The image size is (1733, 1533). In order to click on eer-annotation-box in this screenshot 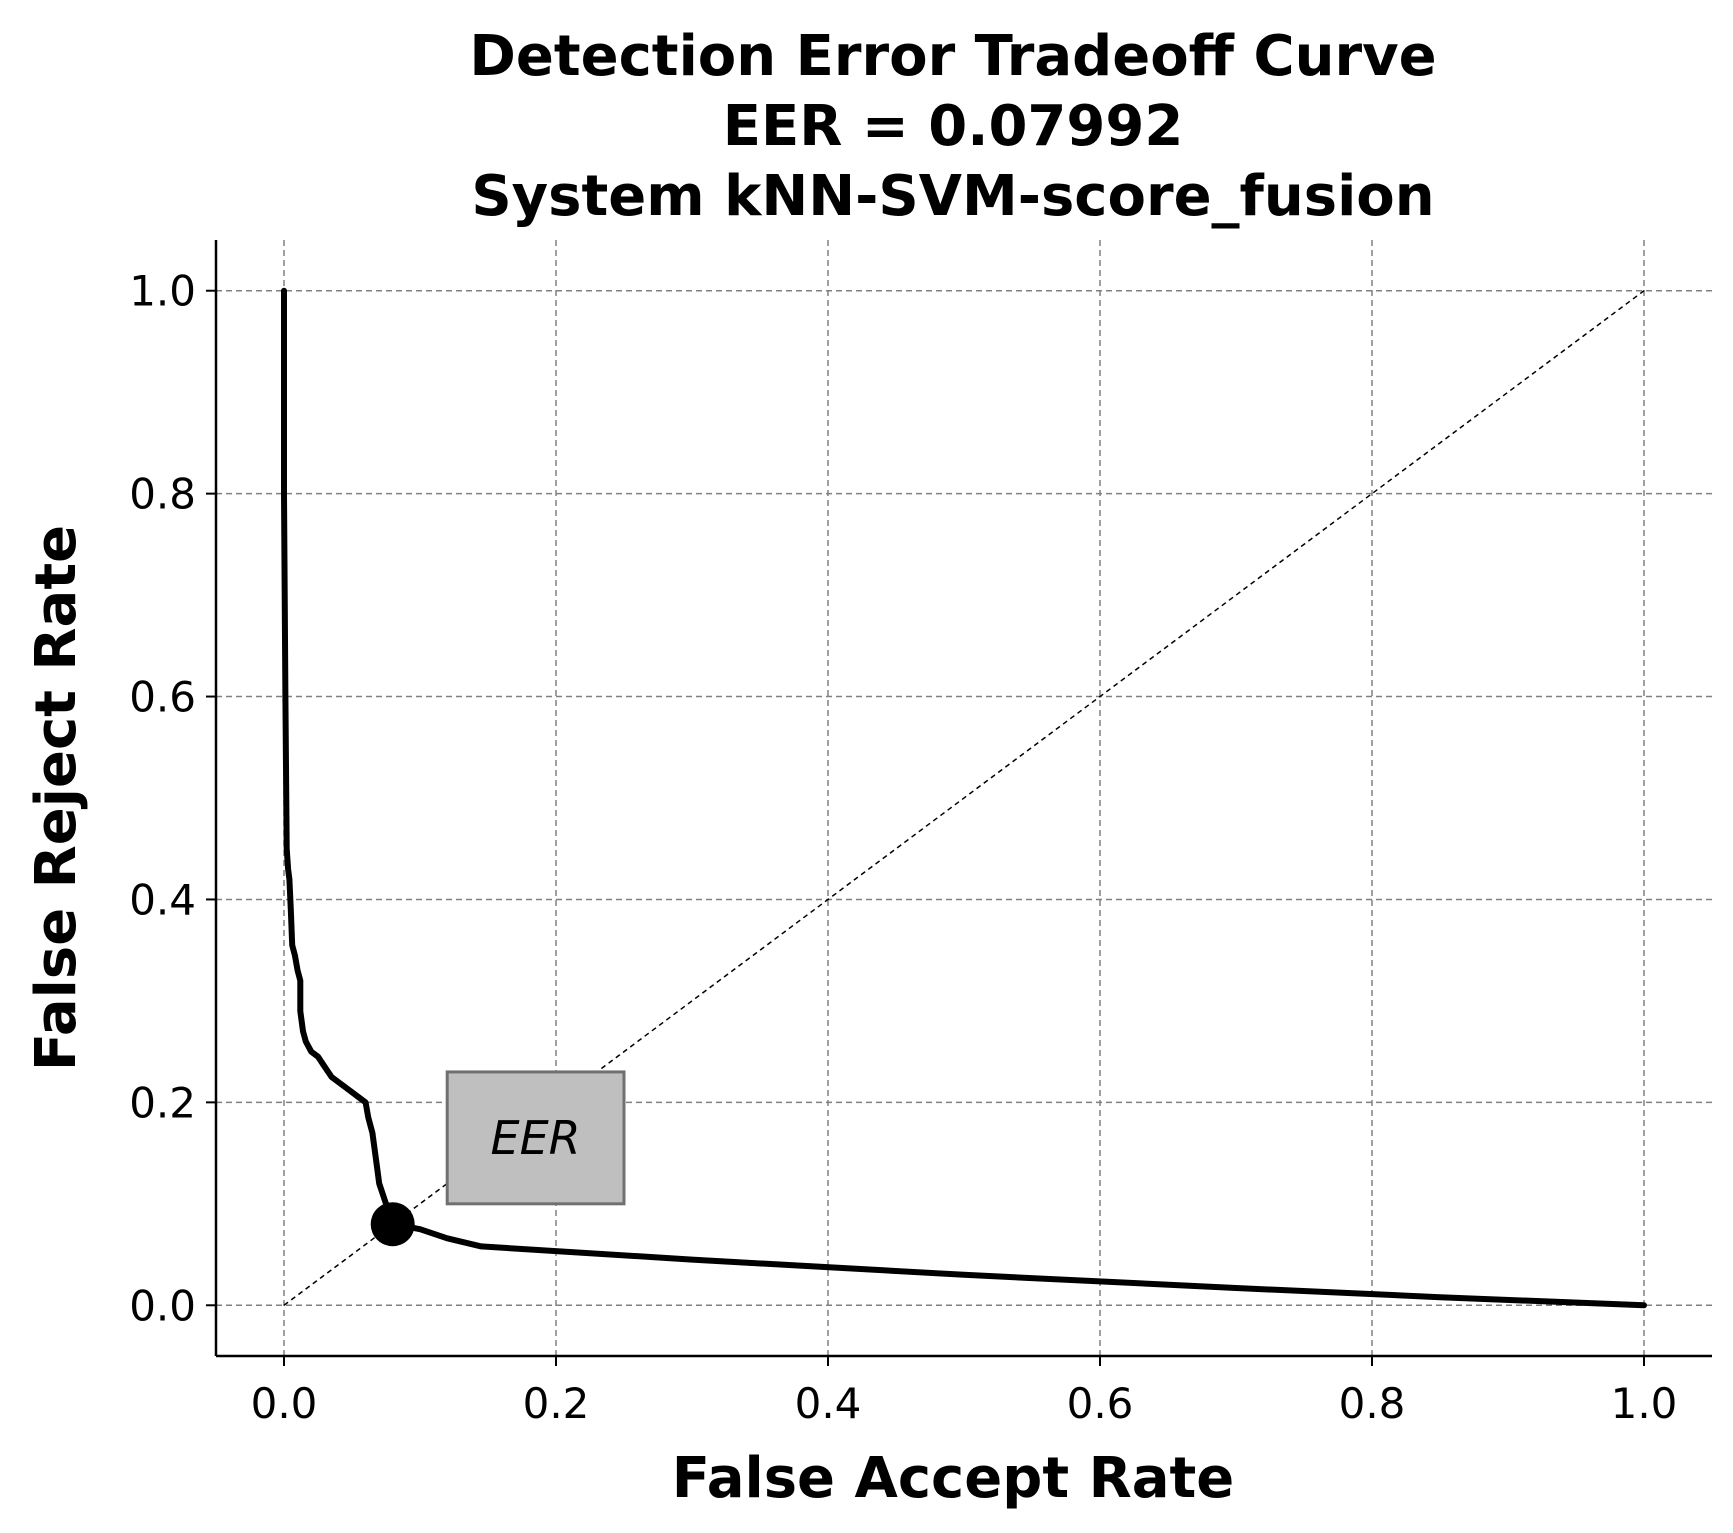, I will do `click(535, 1138)`.